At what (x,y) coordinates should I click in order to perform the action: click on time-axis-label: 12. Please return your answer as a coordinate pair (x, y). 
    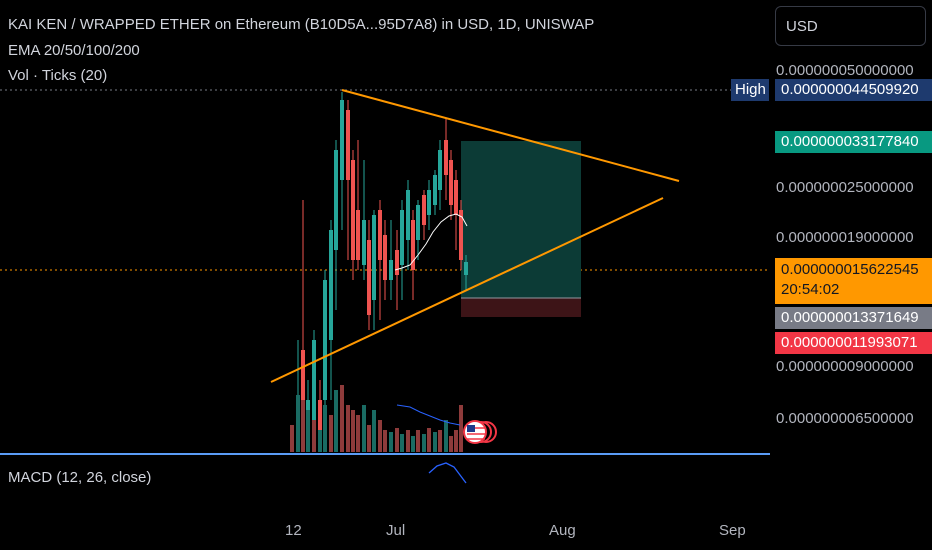
    Looking at the image, I should click on (293, 530).